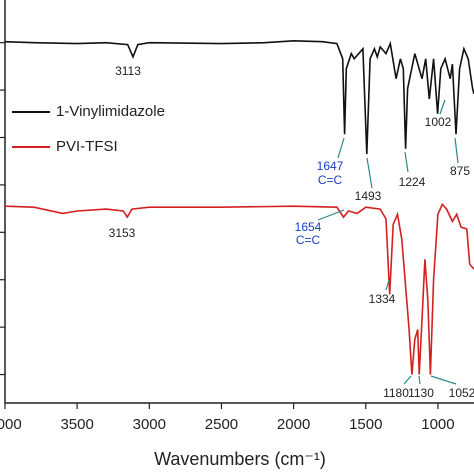 This screenshot has width=474, height=474. Describe the element at coordinates (122, 233) in the screenshot. I see `annotation: 3153` at that location.